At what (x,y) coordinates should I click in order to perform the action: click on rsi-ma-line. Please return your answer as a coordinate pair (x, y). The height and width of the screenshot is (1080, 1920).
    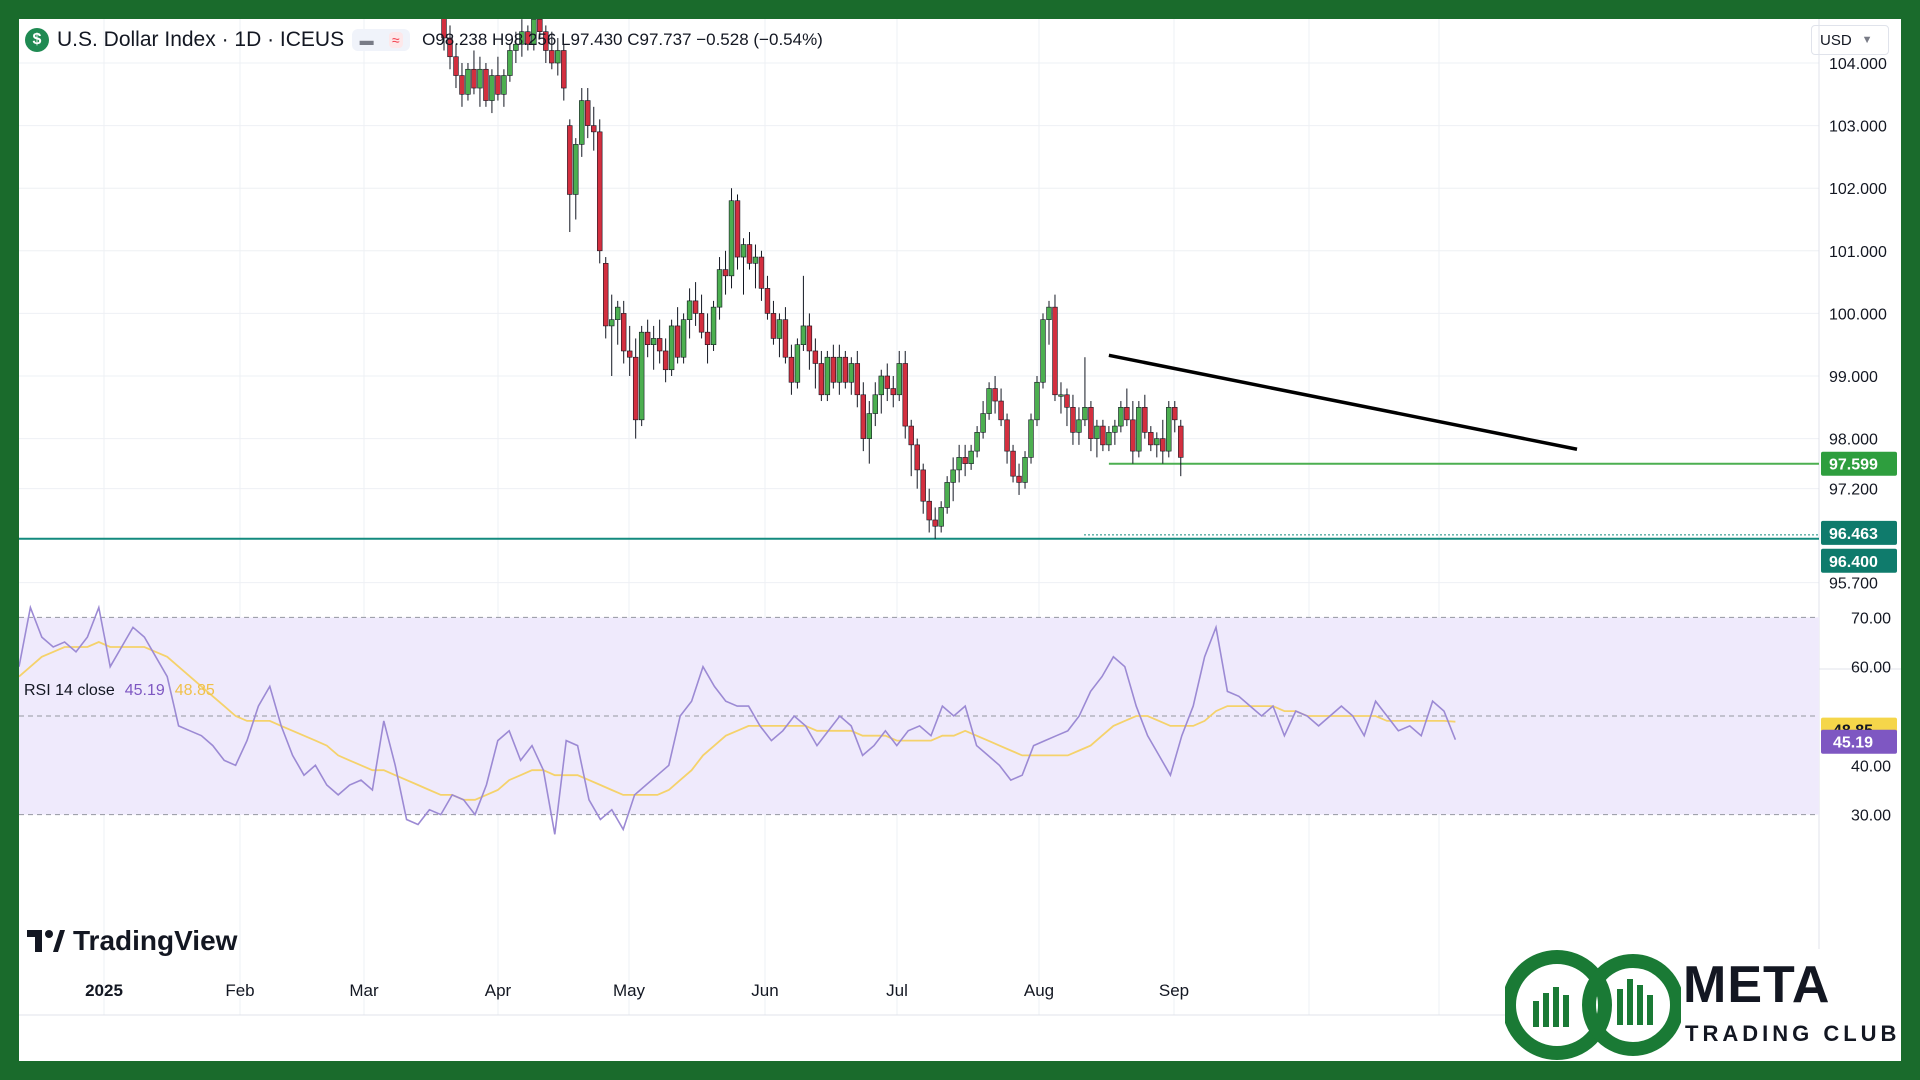
    Looking at the image, I should click on (737, 721).